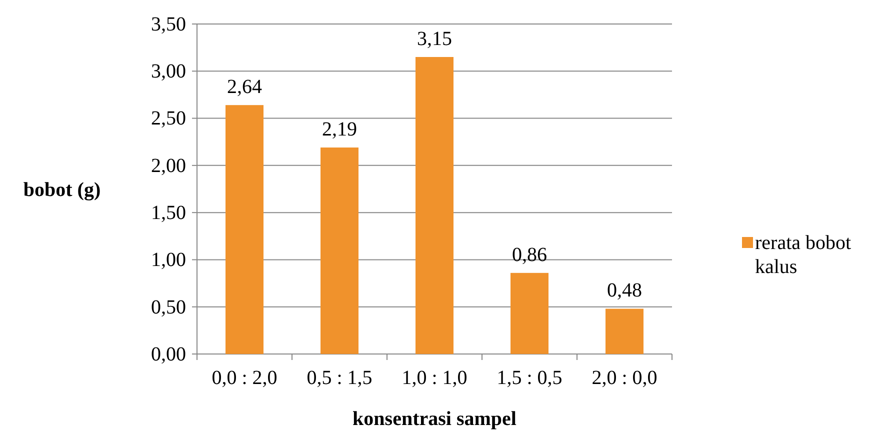 This screenshot has width=870, height=437. Describe the element at coordinates (803, 255) in the screenshot. I see `legend-label: rerata bobot kalus` at that location.